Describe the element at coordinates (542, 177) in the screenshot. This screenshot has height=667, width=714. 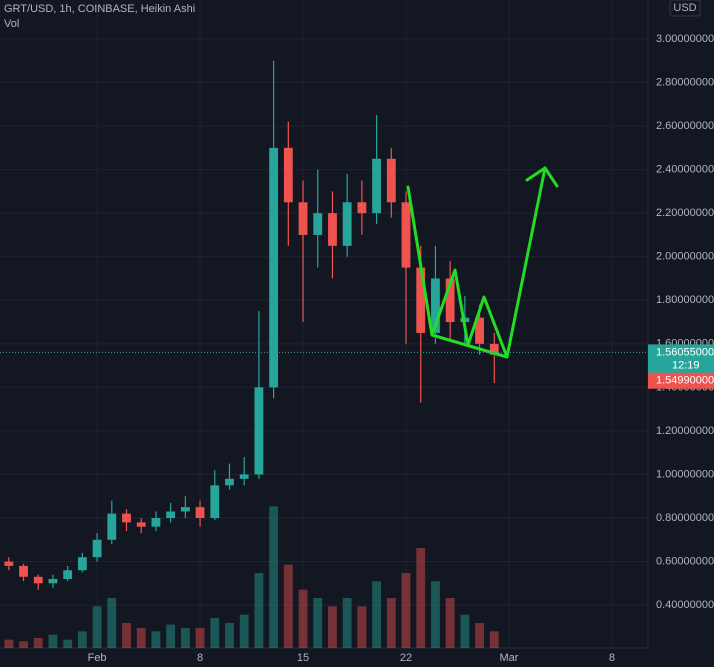
I see `arrow-head` at that location.